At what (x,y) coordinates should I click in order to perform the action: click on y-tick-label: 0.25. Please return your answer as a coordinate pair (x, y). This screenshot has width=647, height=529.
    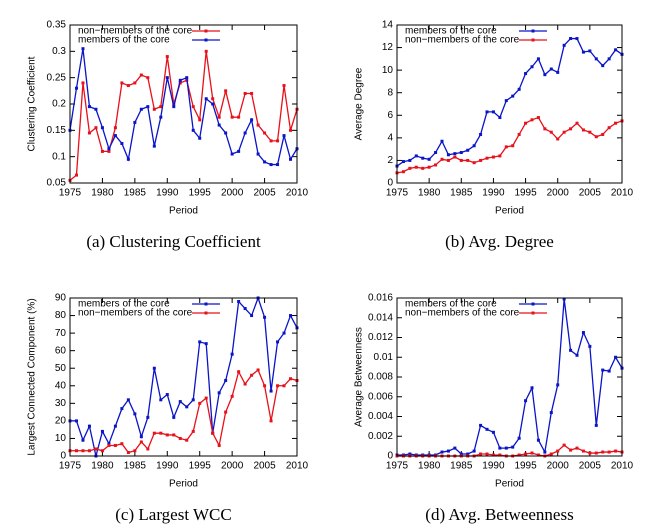
    Looking at the image, I should click on (57, 77).